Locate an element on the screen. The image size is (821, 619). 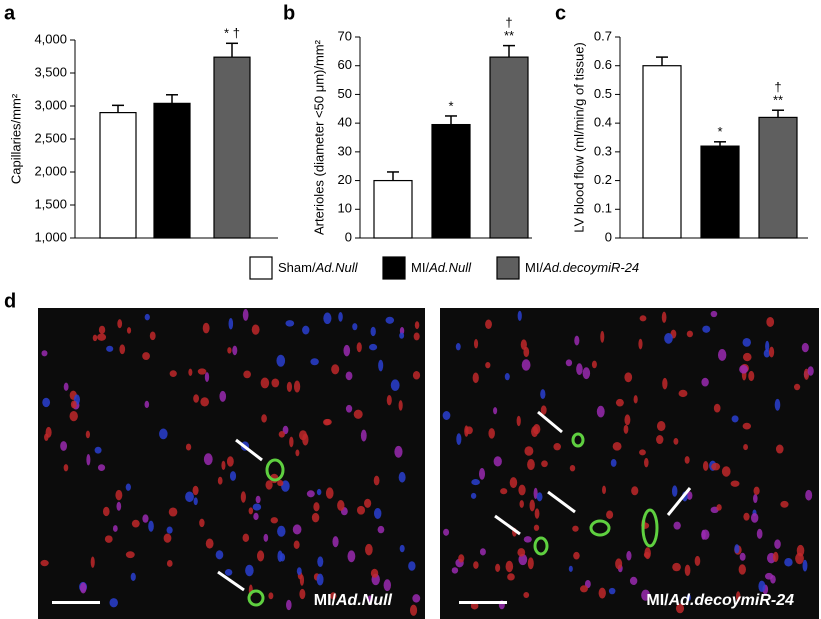
y-tick-label: 0.1 is located at coordinates (603, 208).